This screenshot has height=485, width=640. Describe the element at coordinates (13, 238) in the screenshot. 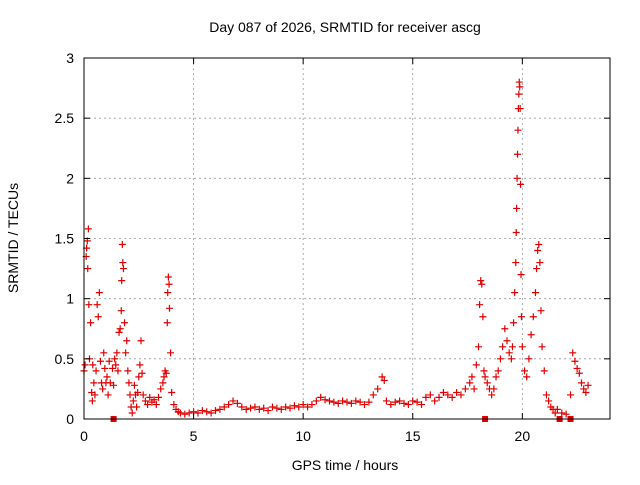

I see `y-axis-label: SRMTID / TECUs` at that location.